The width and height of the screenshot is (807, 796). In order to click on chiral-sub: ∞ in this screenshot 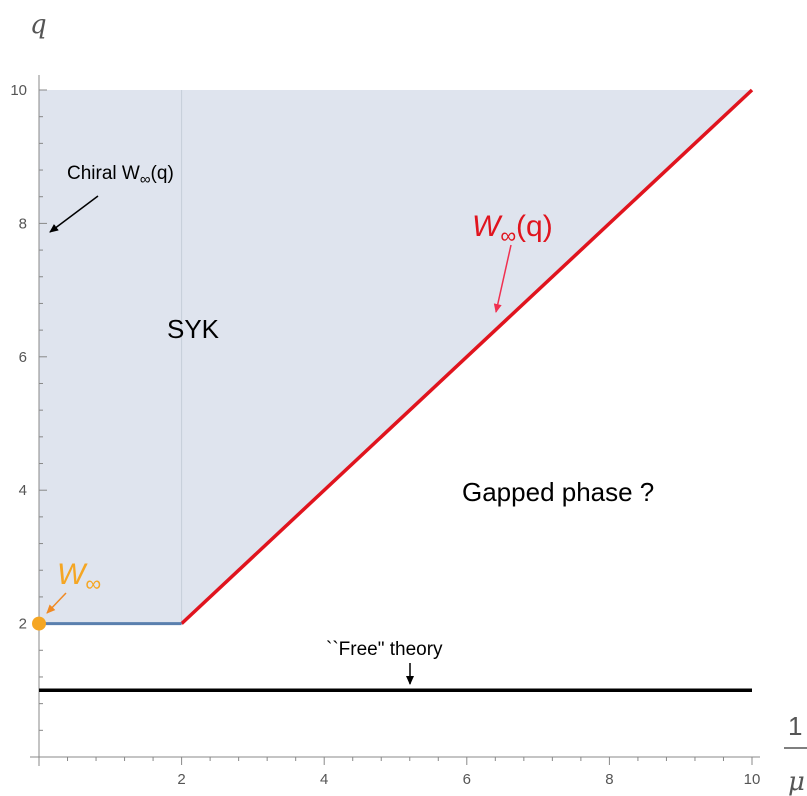, I will do `click(145, 179)`.